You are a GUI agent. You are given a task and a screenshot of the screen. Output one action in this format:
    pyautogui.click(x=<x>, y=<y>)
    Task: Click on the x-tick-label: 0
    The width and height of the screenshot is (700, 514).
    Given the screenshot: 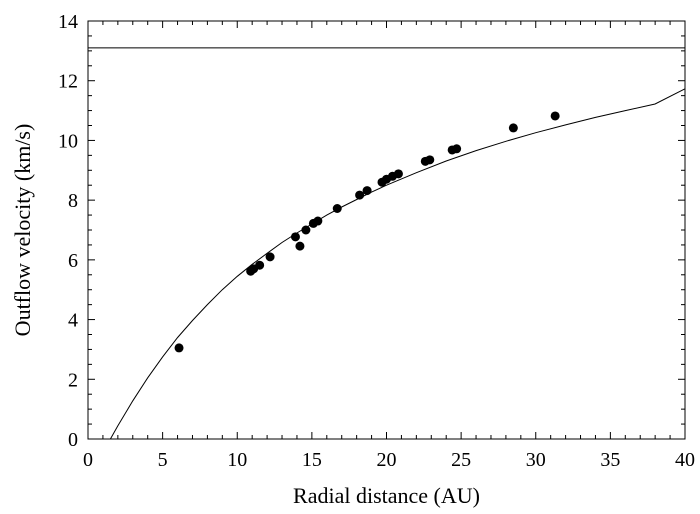 What is the action you would take?
    pyautogui.click(x=88, y=460)
    